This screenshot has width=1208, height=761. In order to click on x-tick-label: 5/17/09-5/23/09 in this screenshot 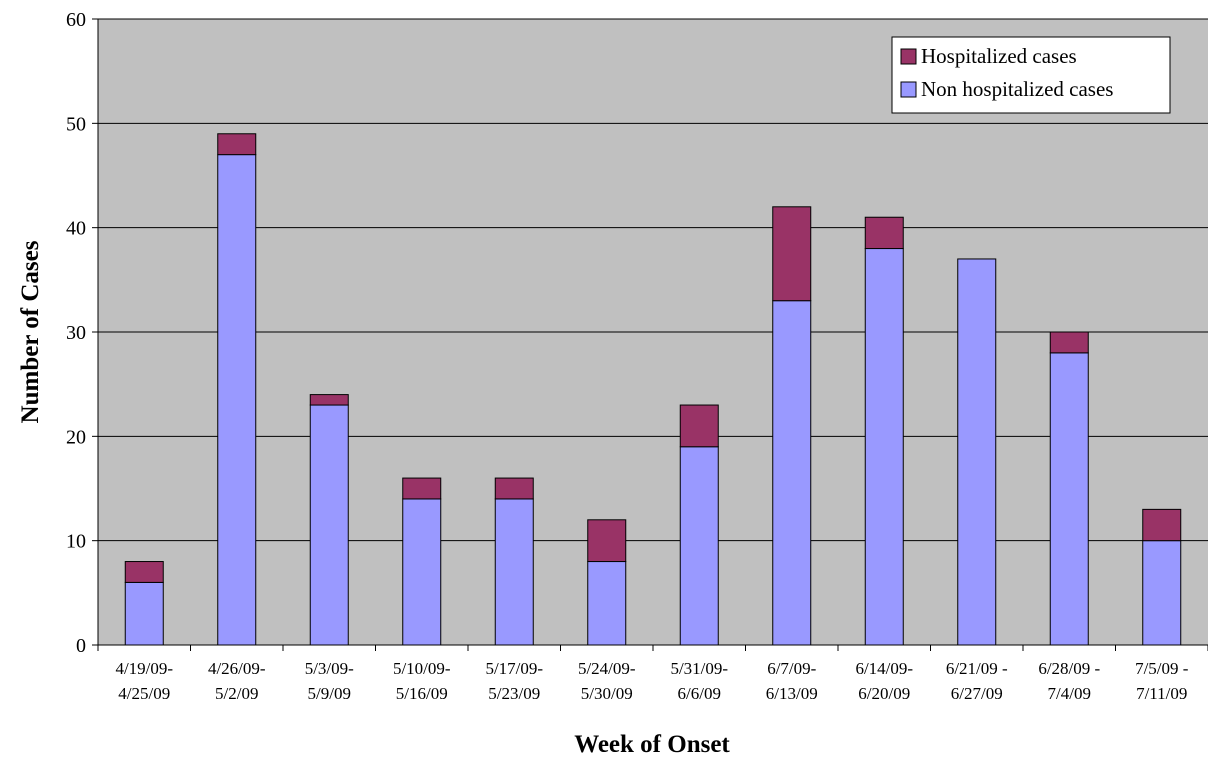, I will do `click(514, 681)`.